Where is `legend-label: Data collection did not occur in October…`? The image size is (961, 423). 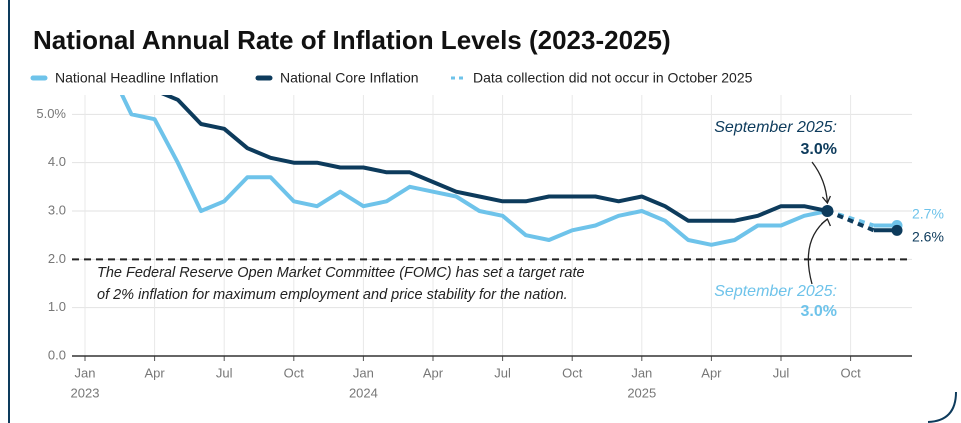 legend-label: Data collection did not occur in October… is located at coordinates (613, 78).